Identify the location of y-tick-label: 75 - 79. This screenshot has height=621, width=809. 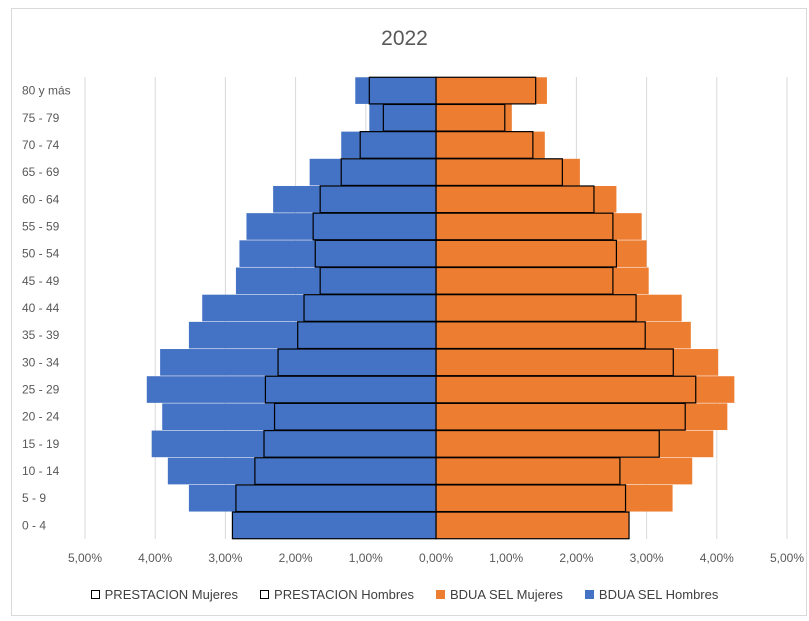
(41, 118).